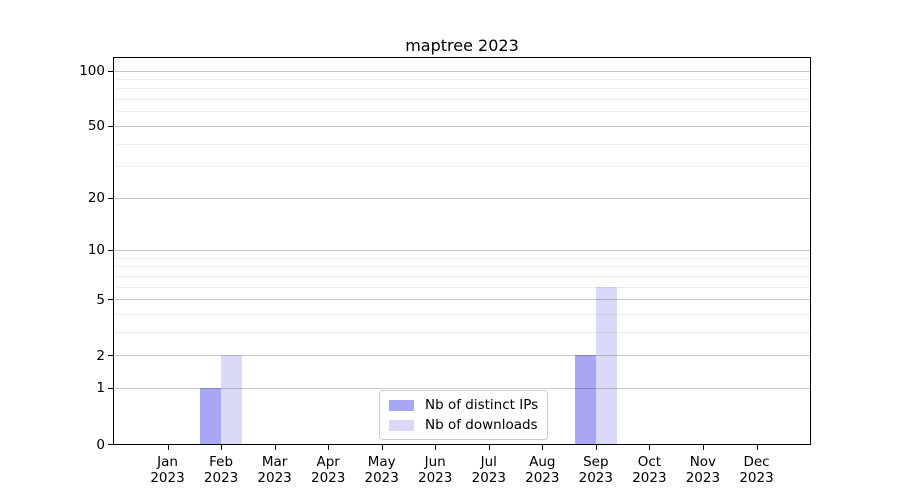  Describe the element at coordinates (757, 447) in the screenshot. I see `x-tickmark-dec` at that location.